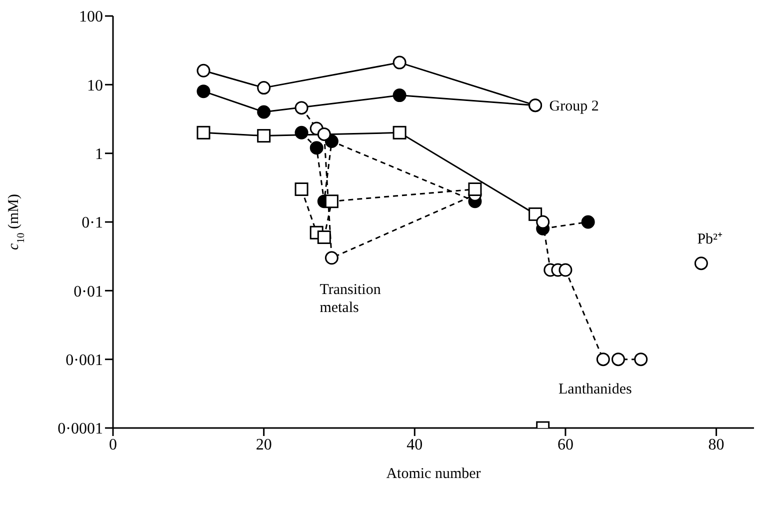  Describe the element at coordinates (264, 445) in the screenshot. I see `x-tick-label: 20` at that location.